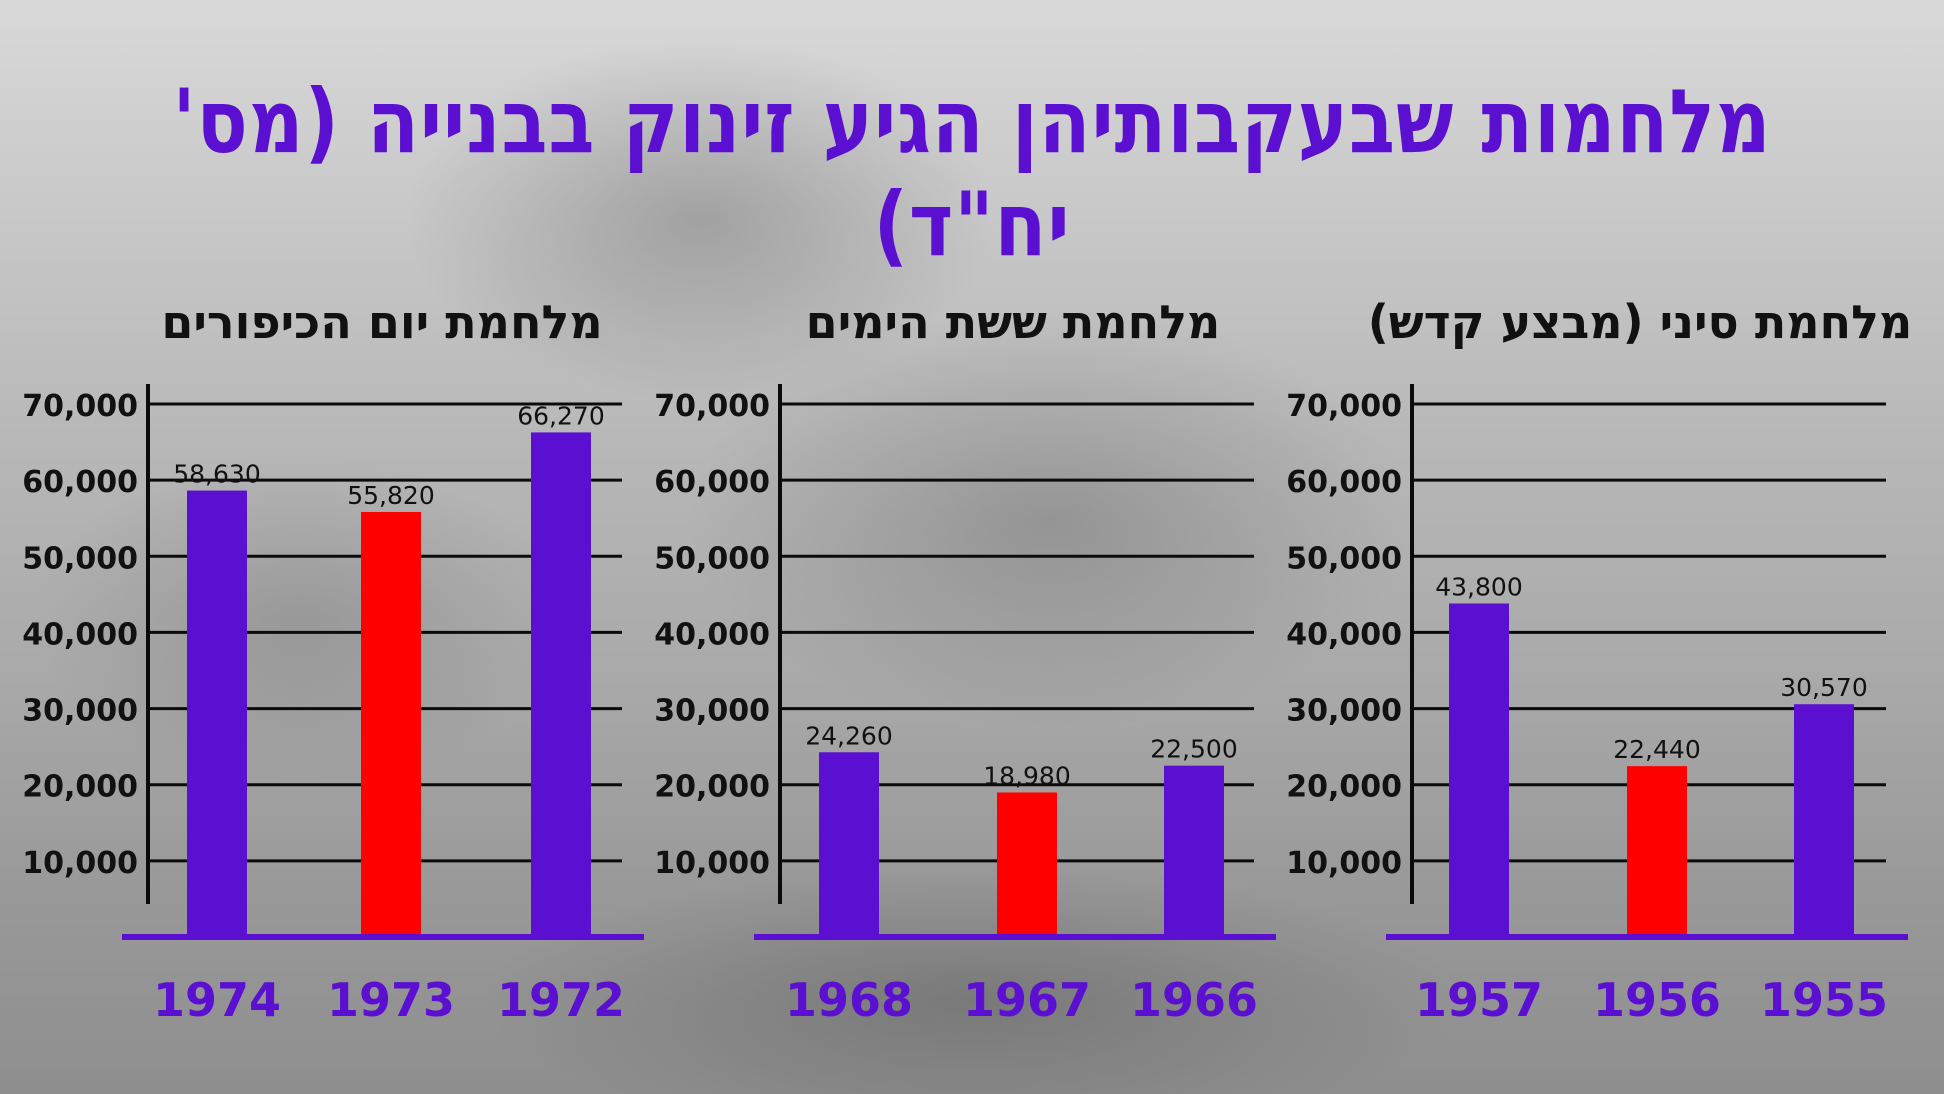 Image resolution: width=1944 pixels, height=1094 pixels. What do you see at coordinates (390, 495) in the screenshot?
I see `bar-value-label: 55,820` at bounding box center [390, 495].